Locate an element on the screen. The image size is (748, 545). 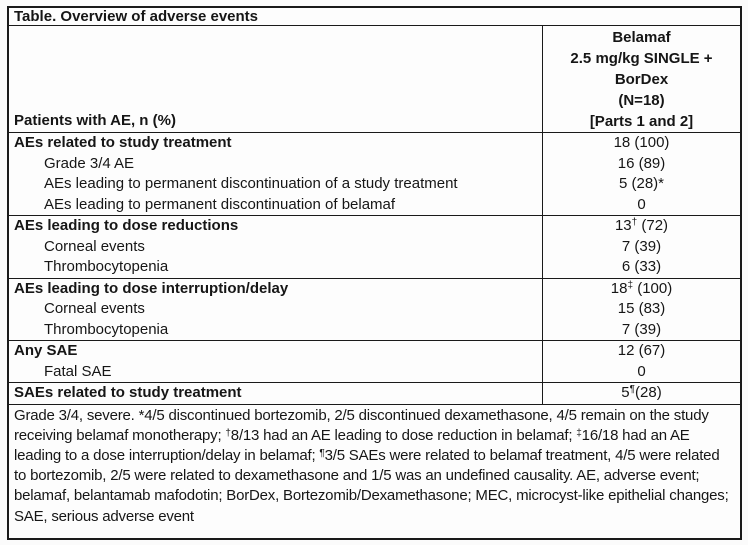
row-label: AEs leading to dose reductions is located at coordinates (276, 226).